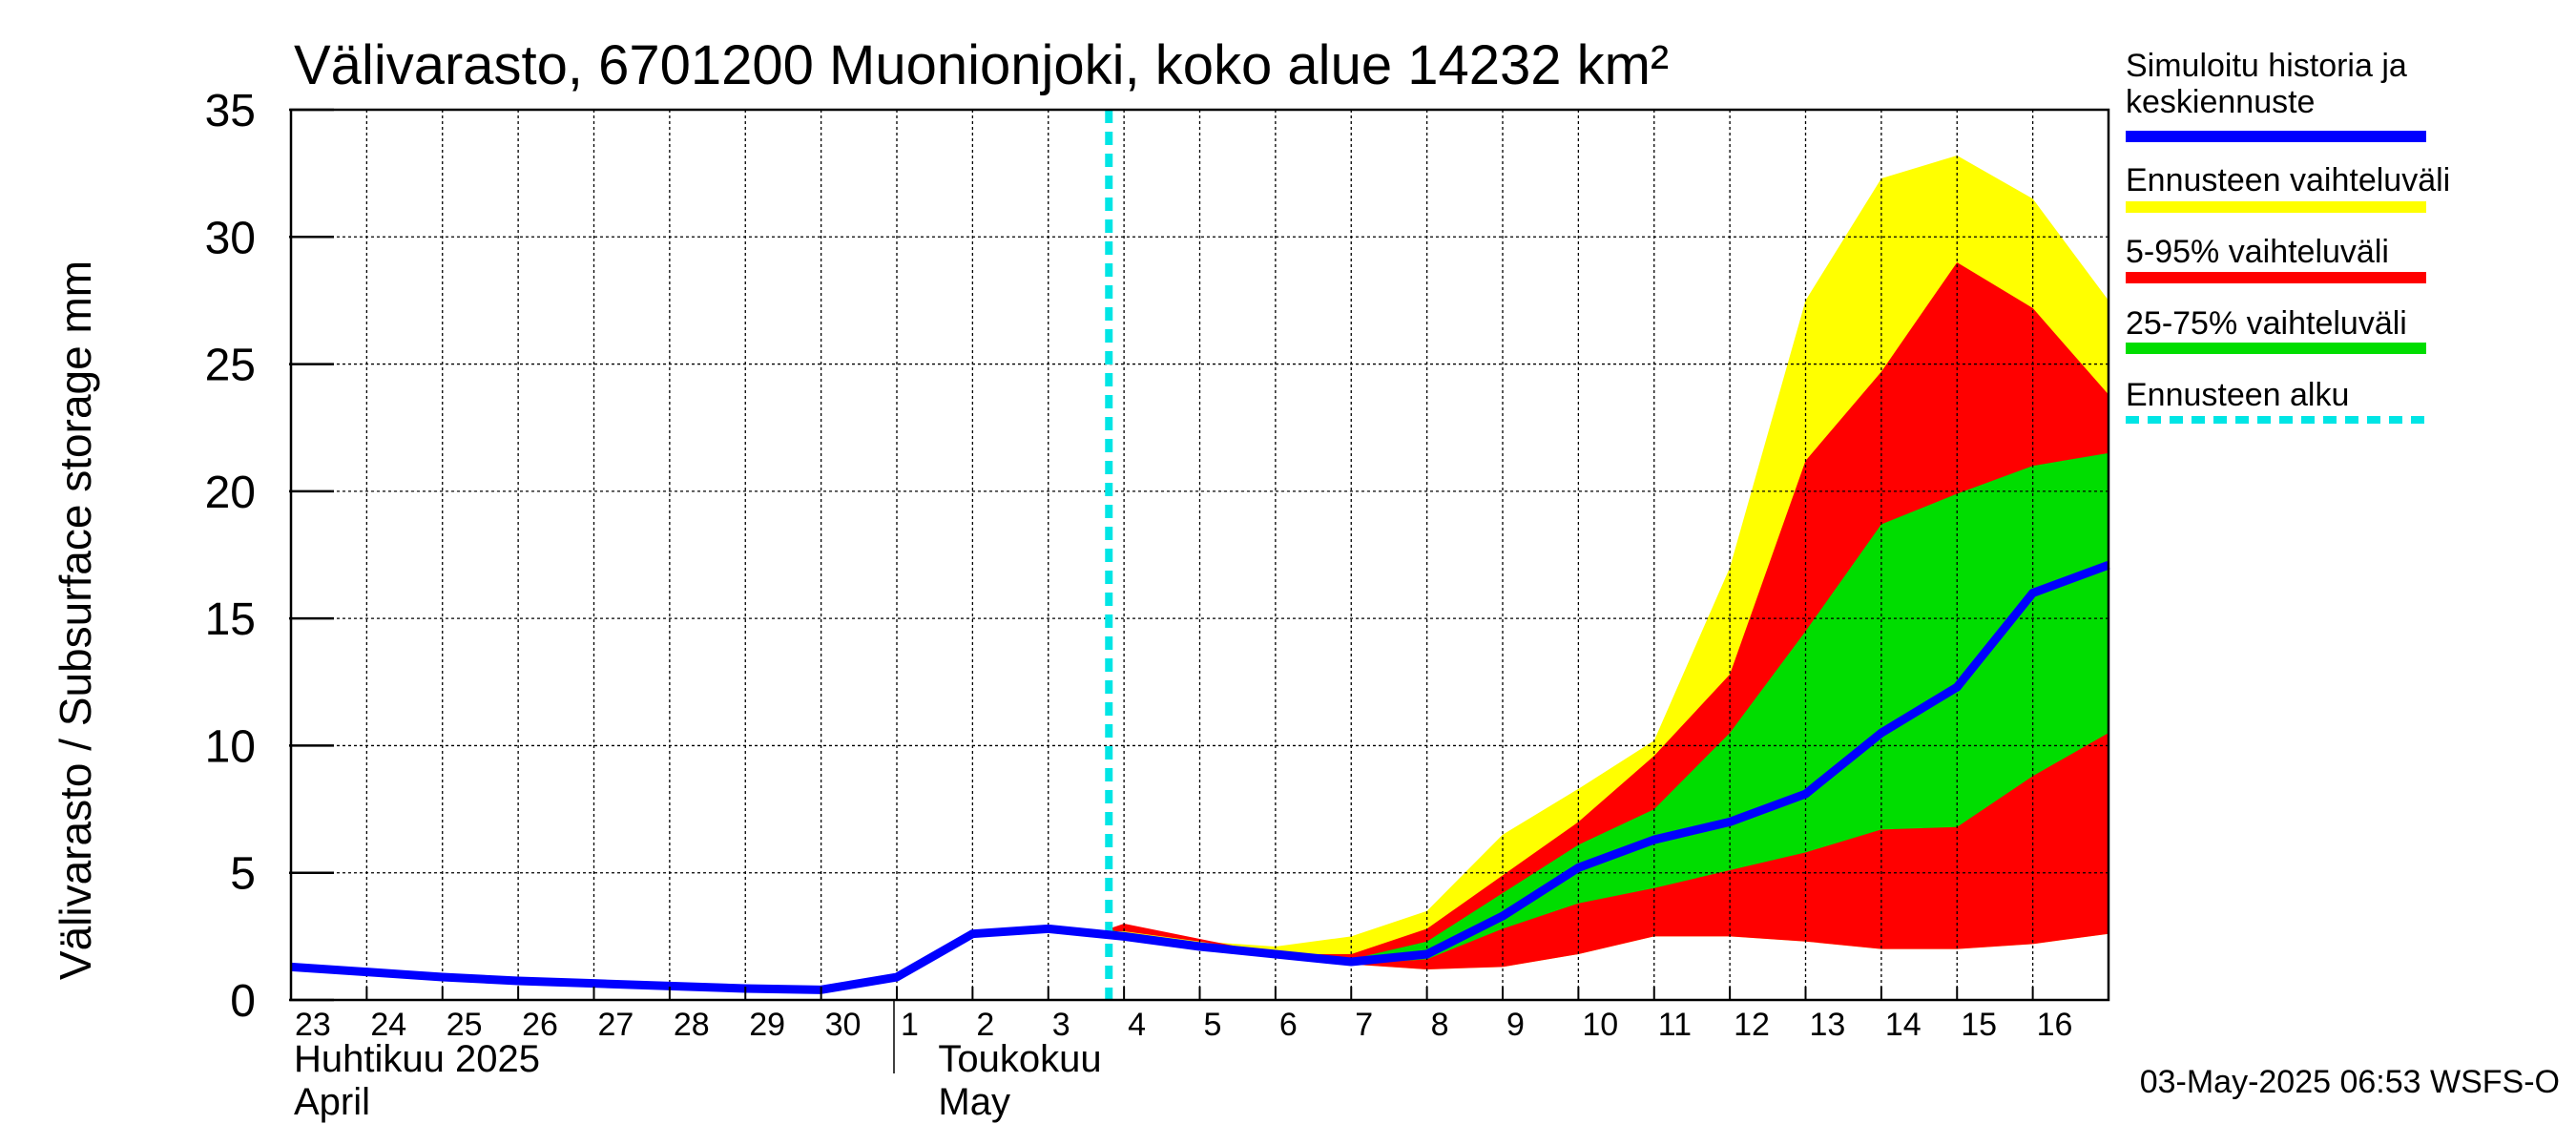 This screenshot has width=2576, height=1145. What do you see at coordinates (1515, 1025) in the screenshot?
I see `x-tick-label: 9` at bounding box center [1515, 1025].